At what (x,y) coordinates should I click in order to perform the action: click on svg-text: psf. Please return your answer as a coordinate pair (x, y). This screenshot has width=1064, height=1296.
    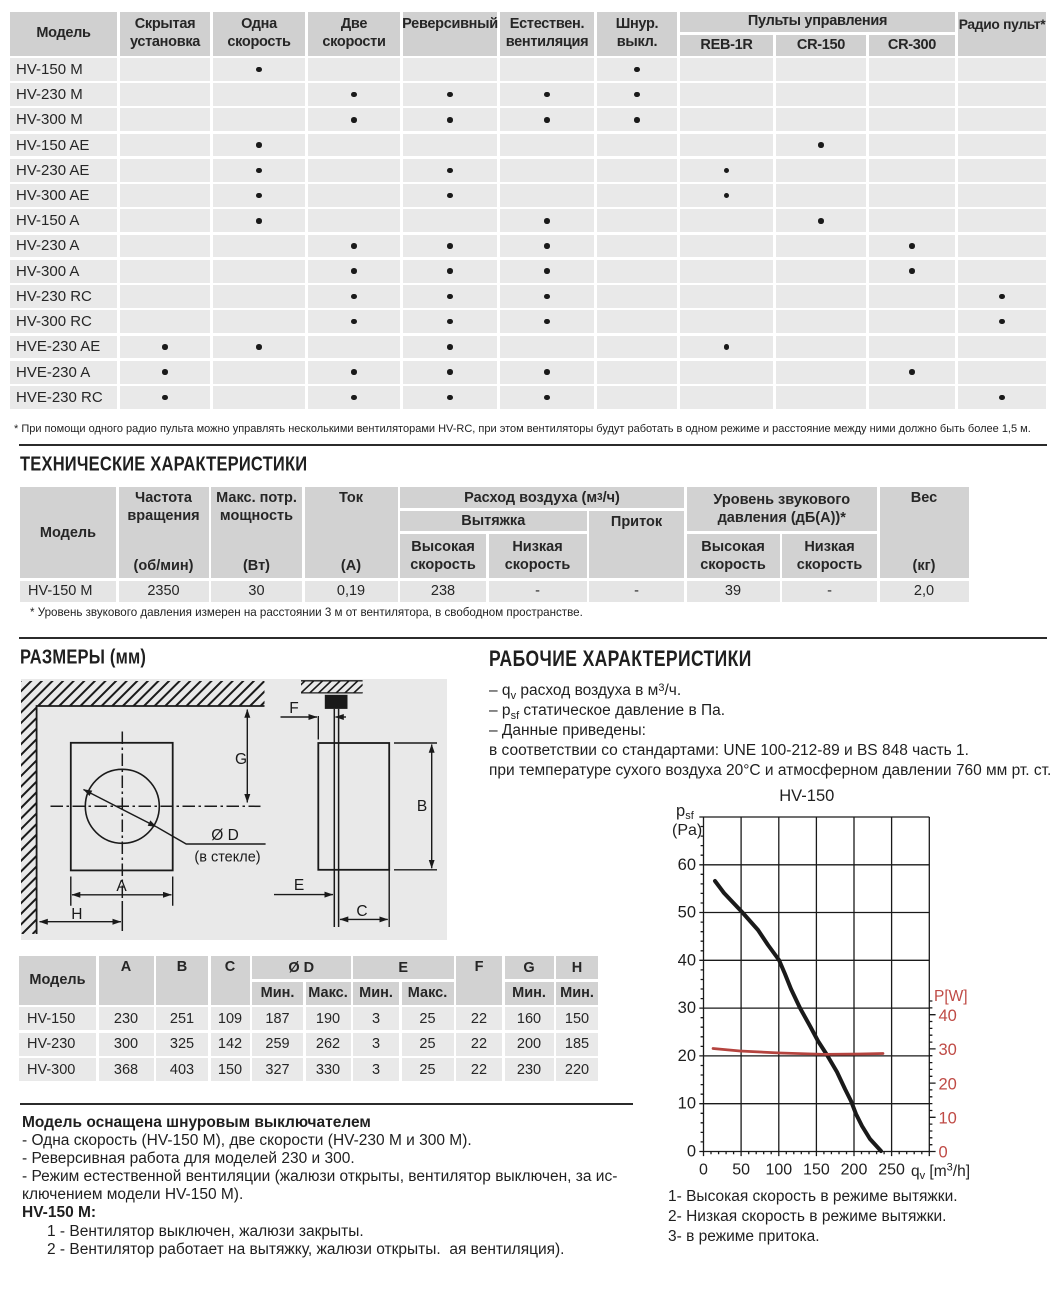
    Looking at the image, I should click on (685, 812).